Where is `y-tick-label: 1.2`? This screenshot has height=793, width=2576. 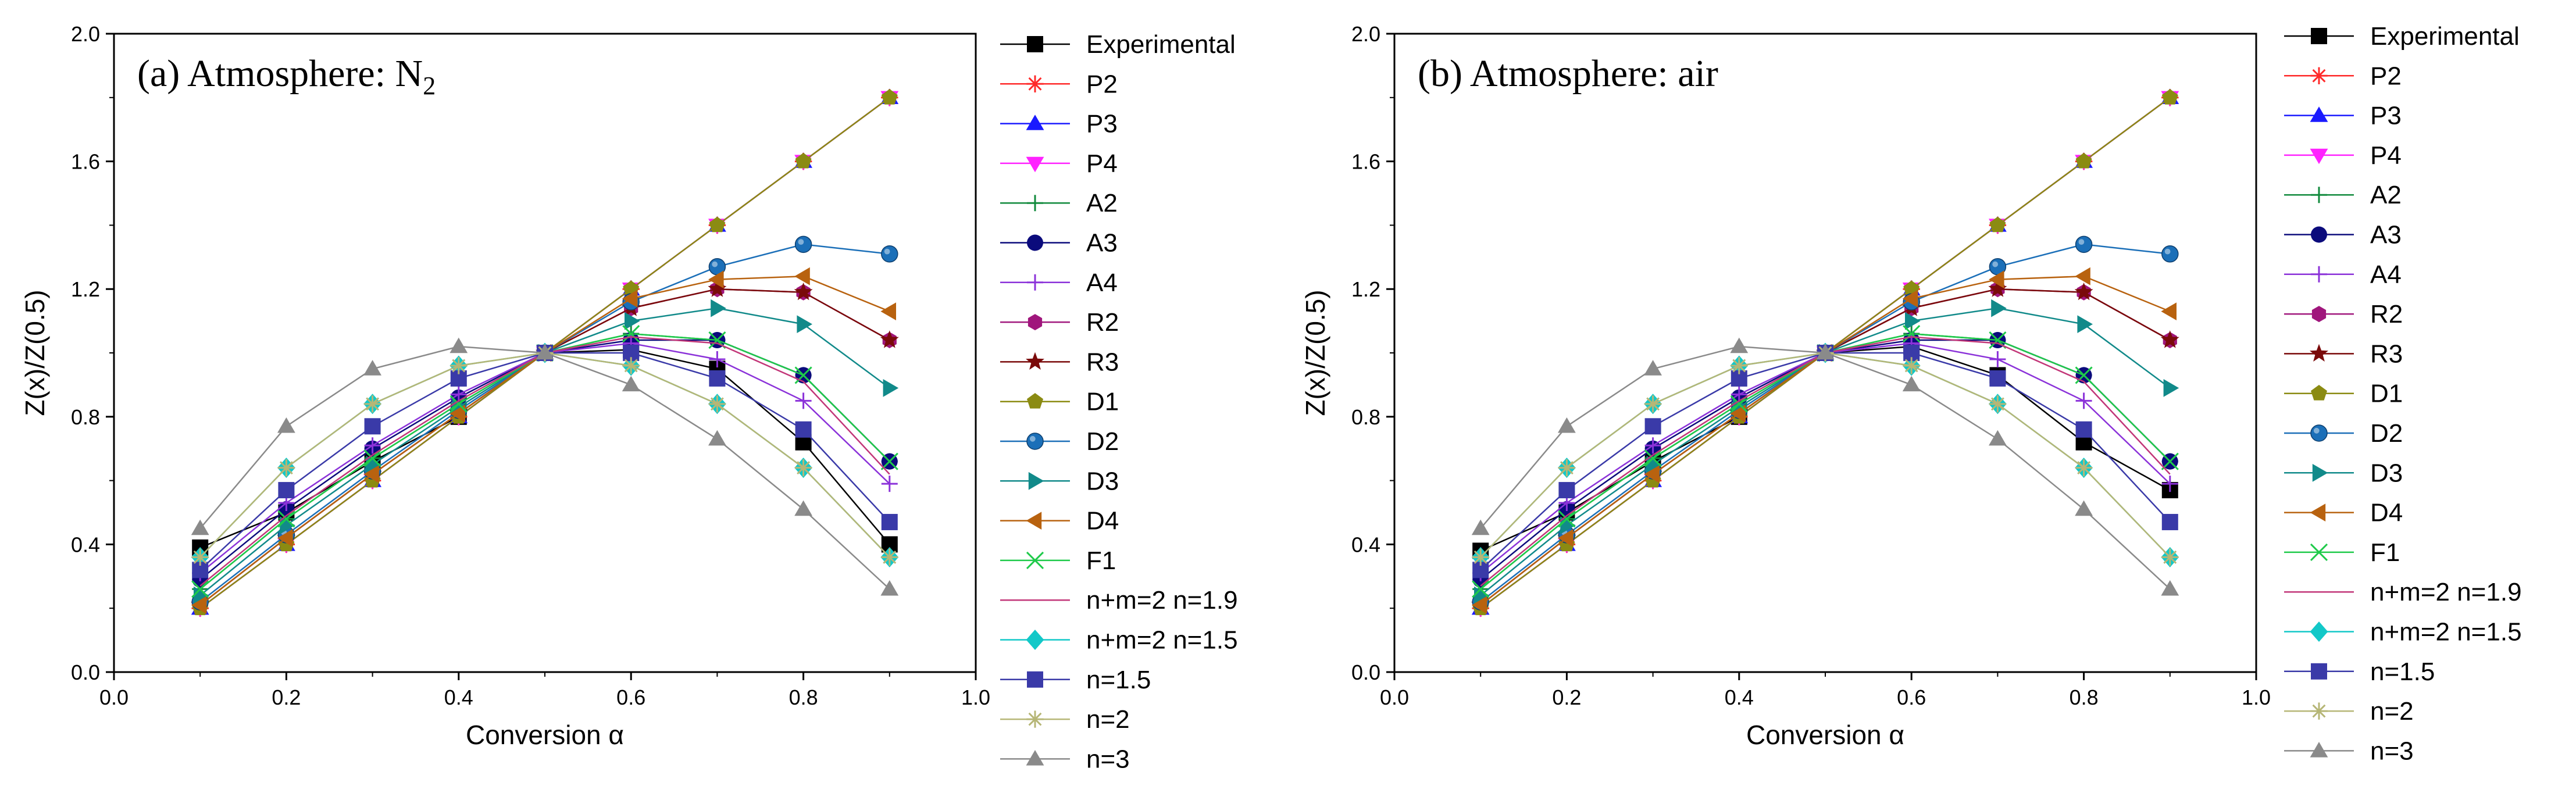 y-tick-label: 1.2 is located at coordinates (1365, 289).